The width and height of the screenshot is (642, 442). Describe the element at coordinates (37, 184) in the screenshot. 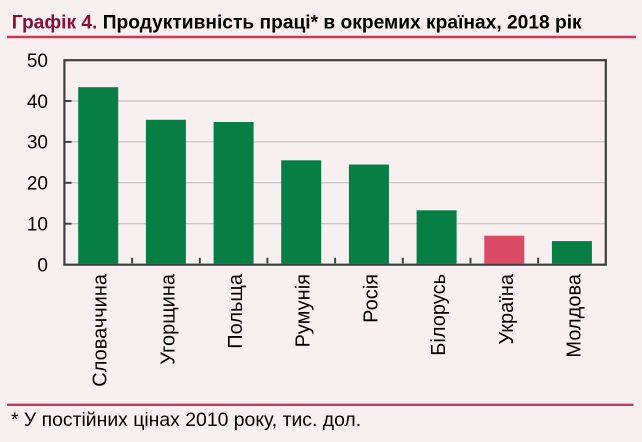

I see `svg-text: 20` at that location.